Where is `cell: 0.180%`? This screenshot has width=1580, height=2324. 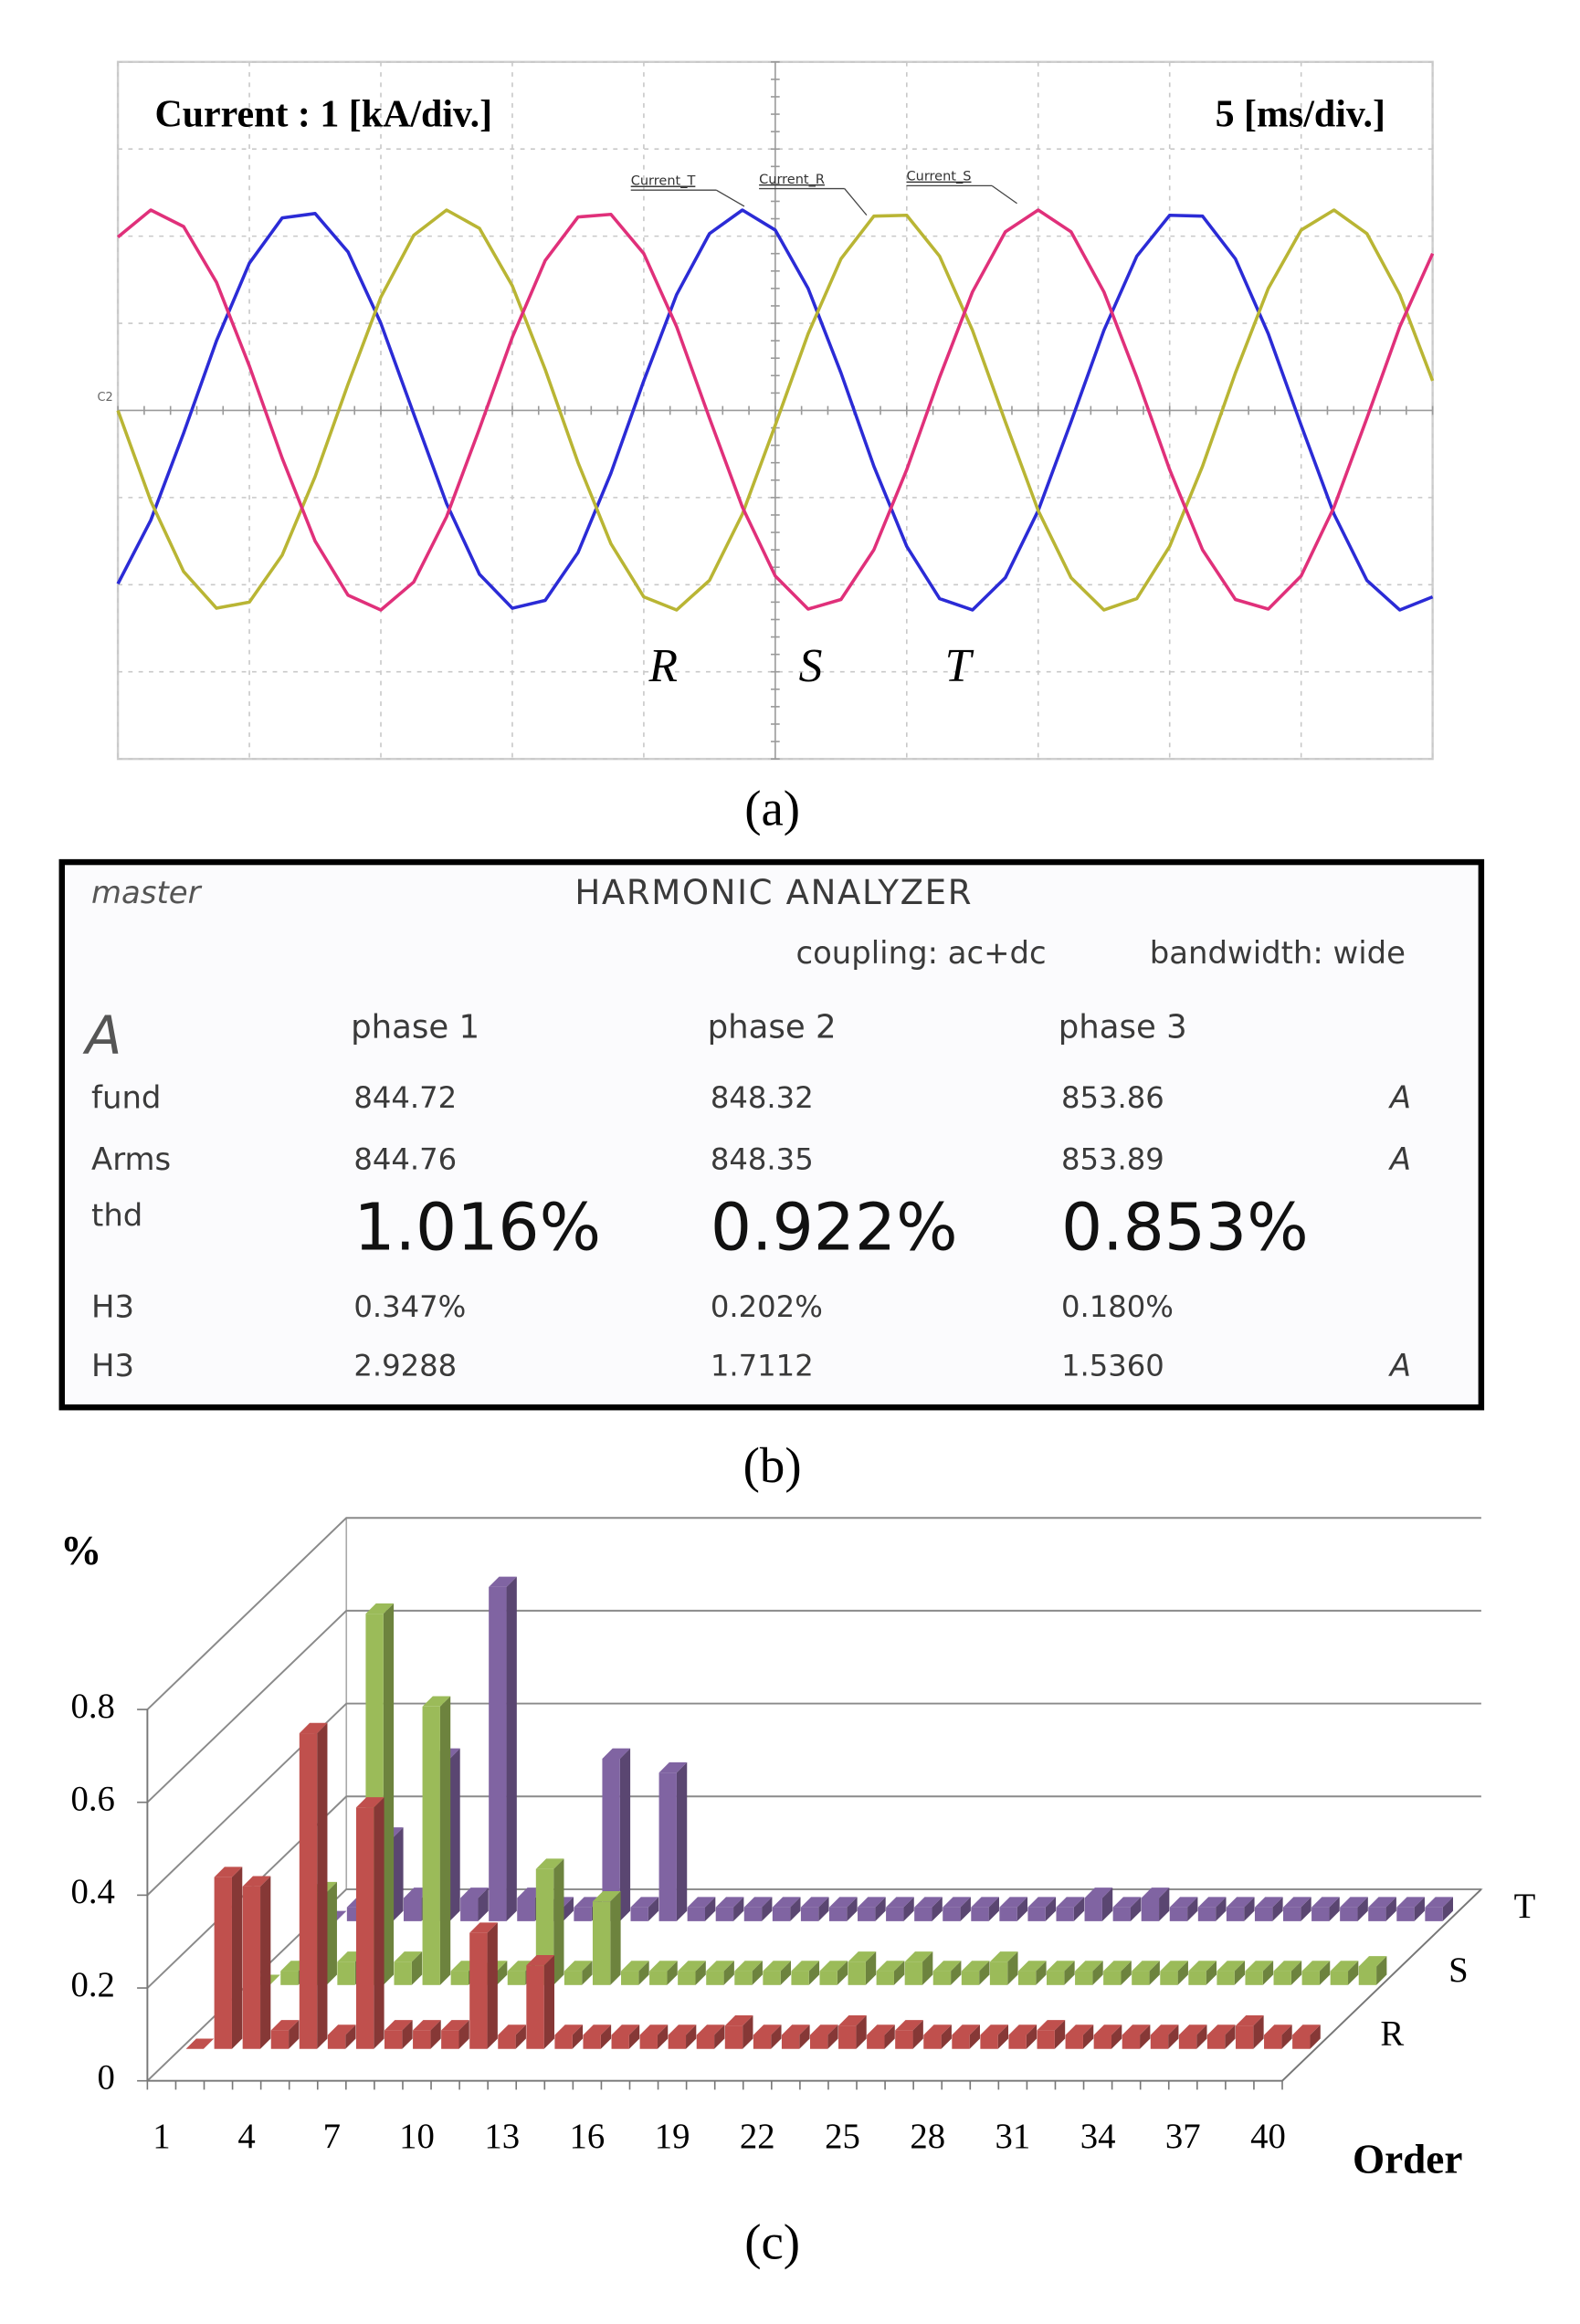 cell: 0.180% is located at coordinates (1117, 1306).